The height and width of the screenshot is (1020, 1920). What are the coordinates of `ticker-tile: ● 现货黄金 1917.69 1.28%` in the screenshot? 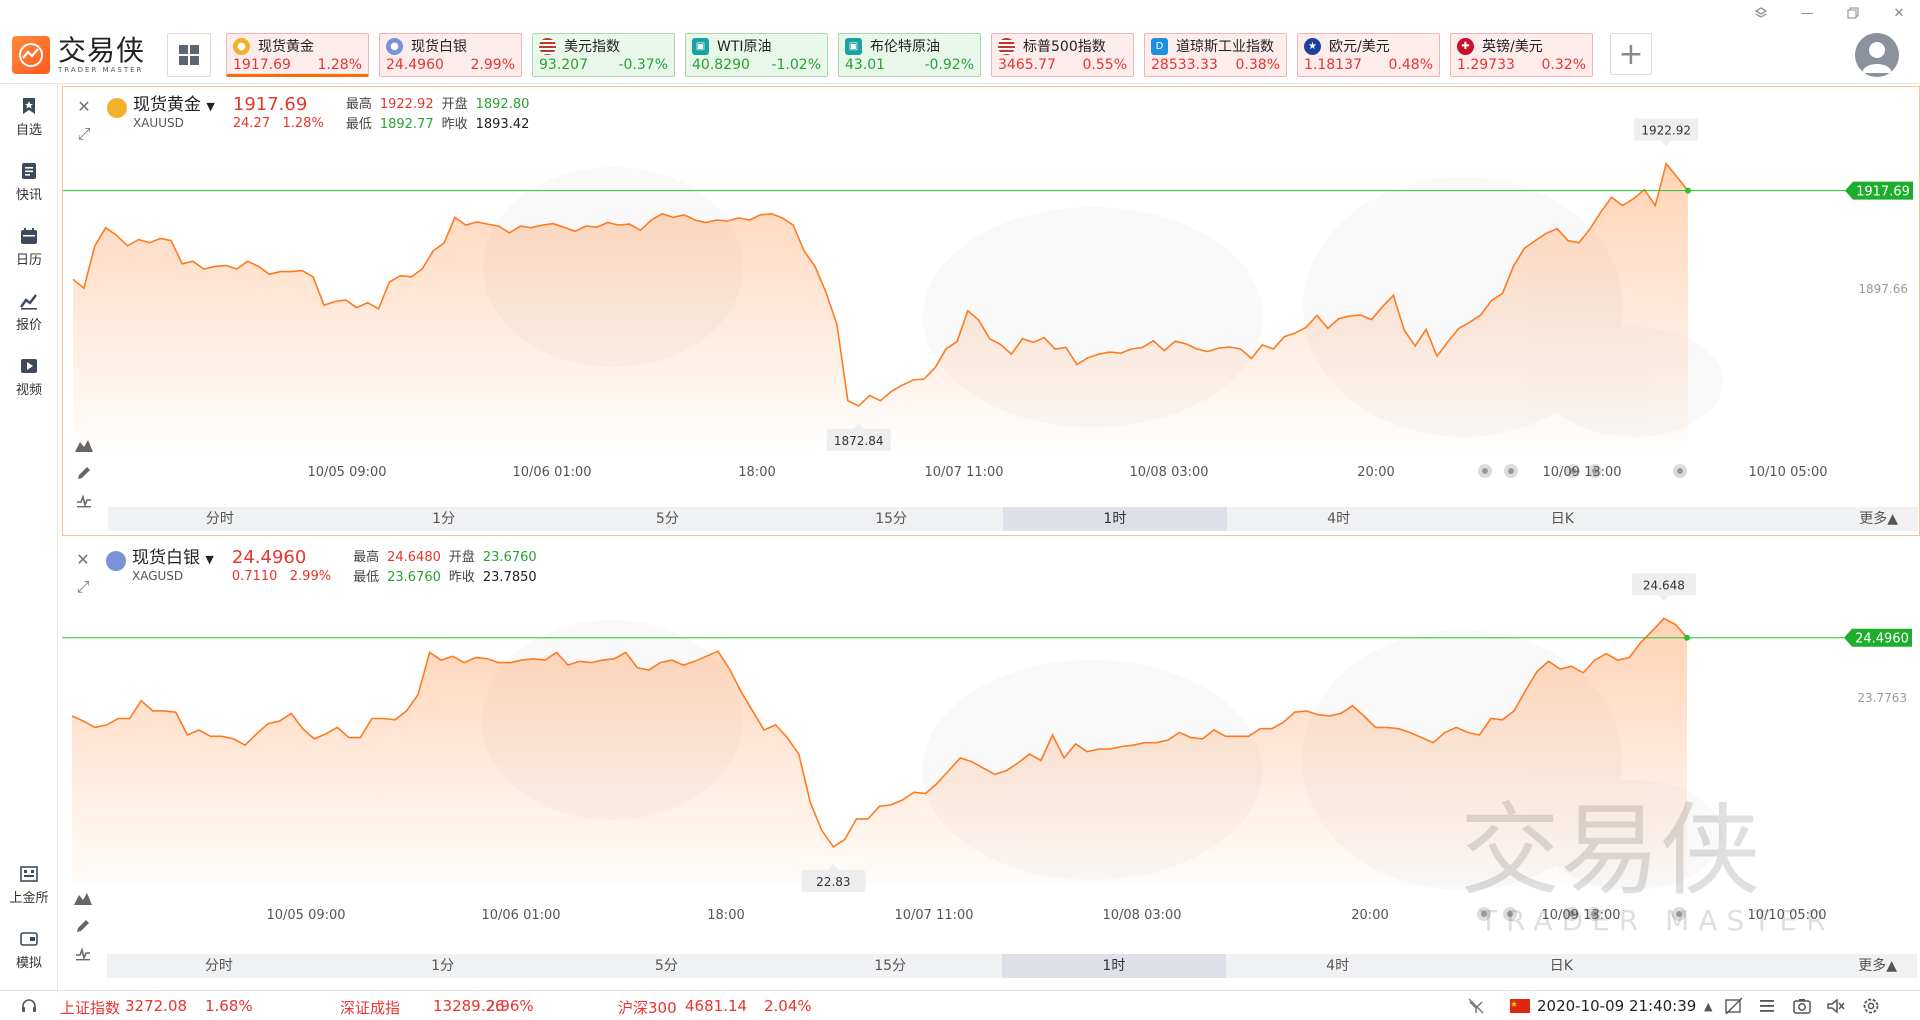 It's located at (297, 55).